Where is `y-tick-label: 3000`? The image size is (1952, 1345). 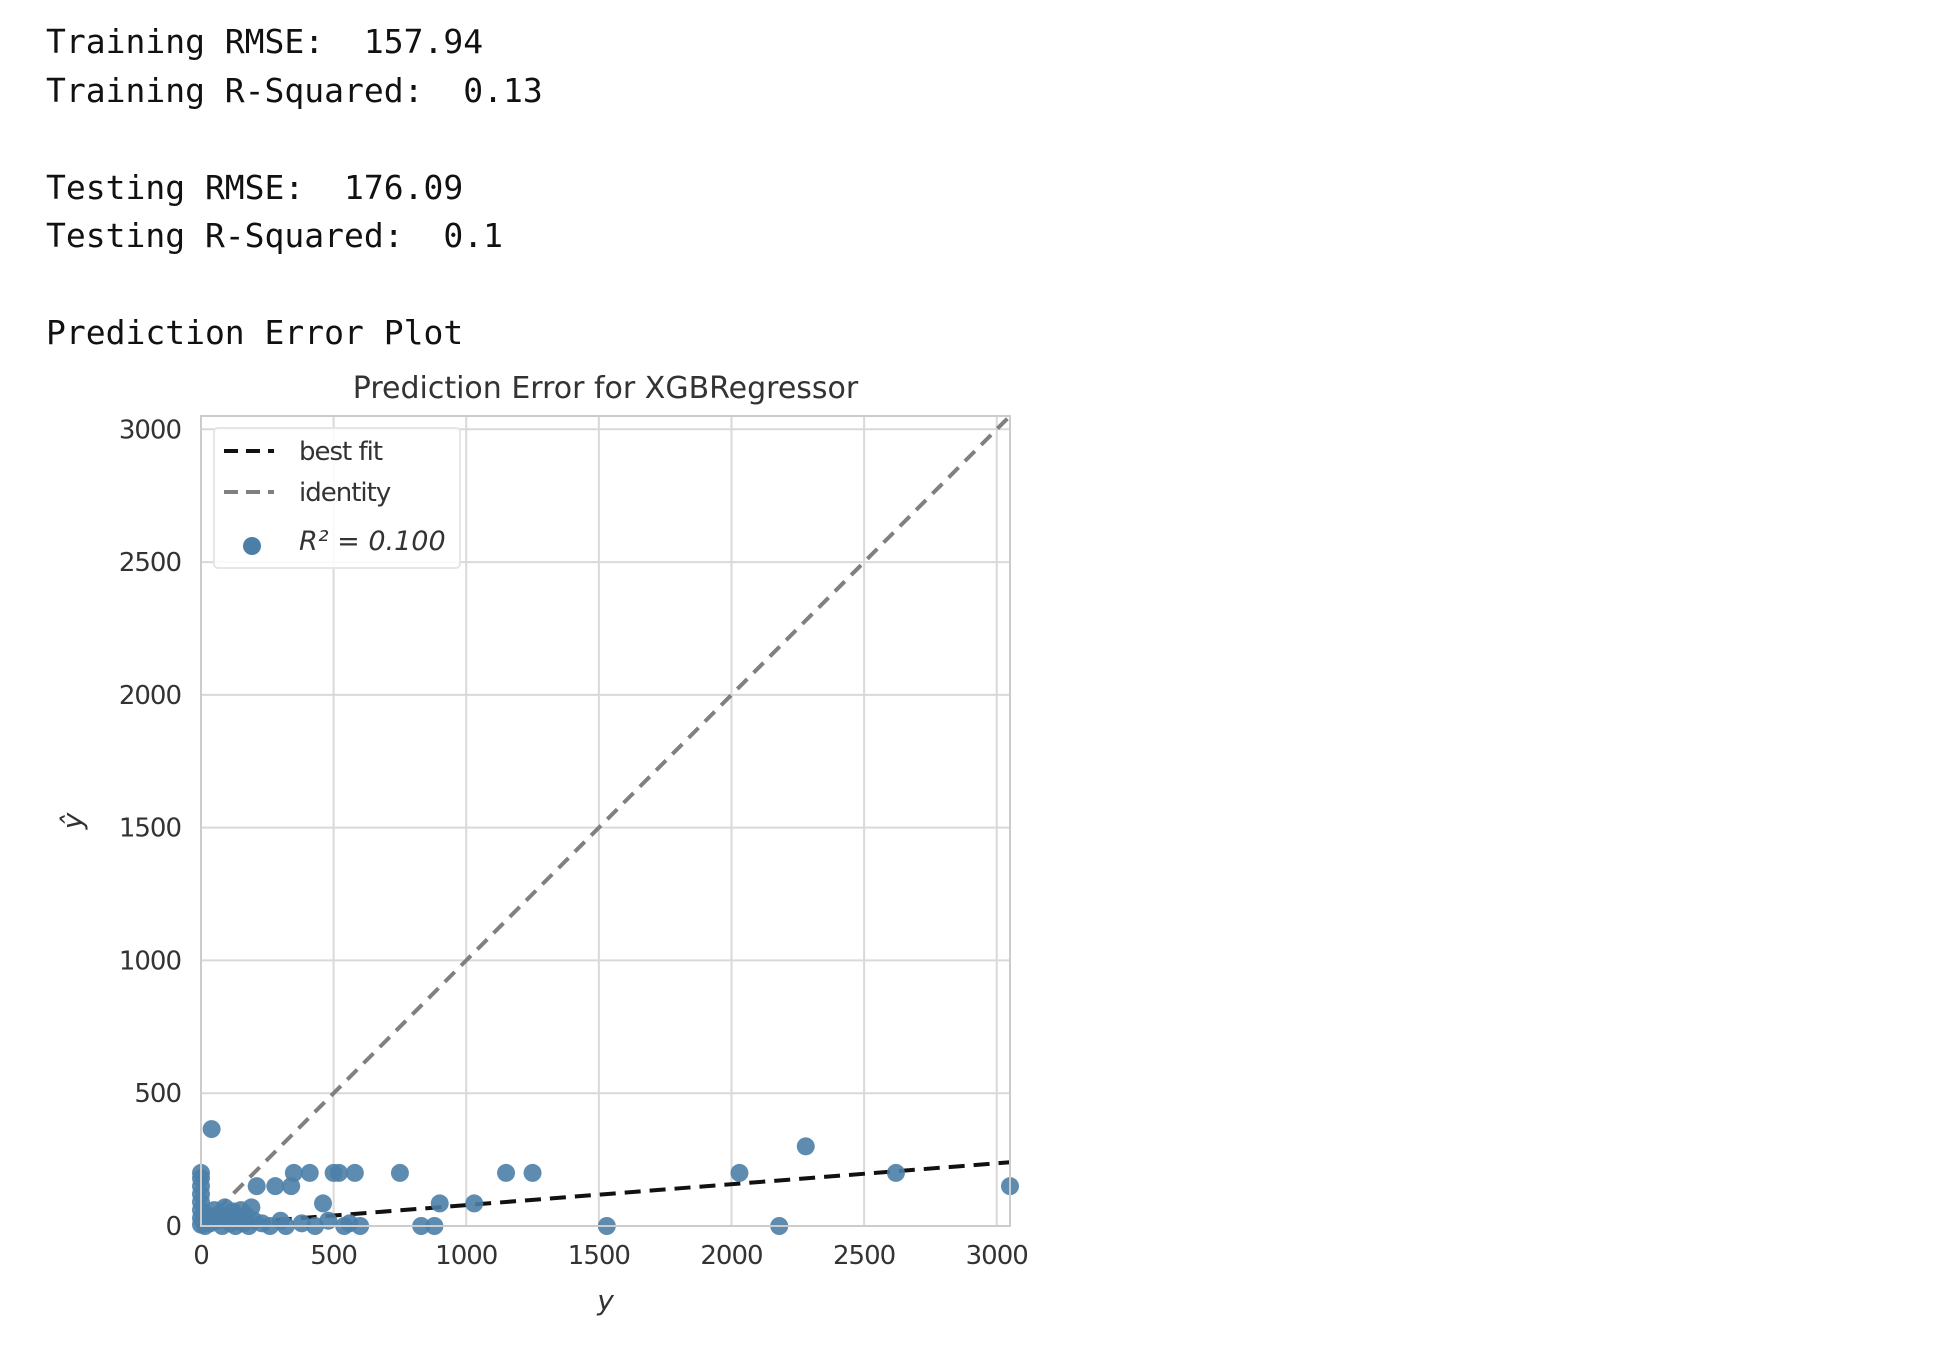
y-tick-label: 3000 is located at coordinates (150, 430).